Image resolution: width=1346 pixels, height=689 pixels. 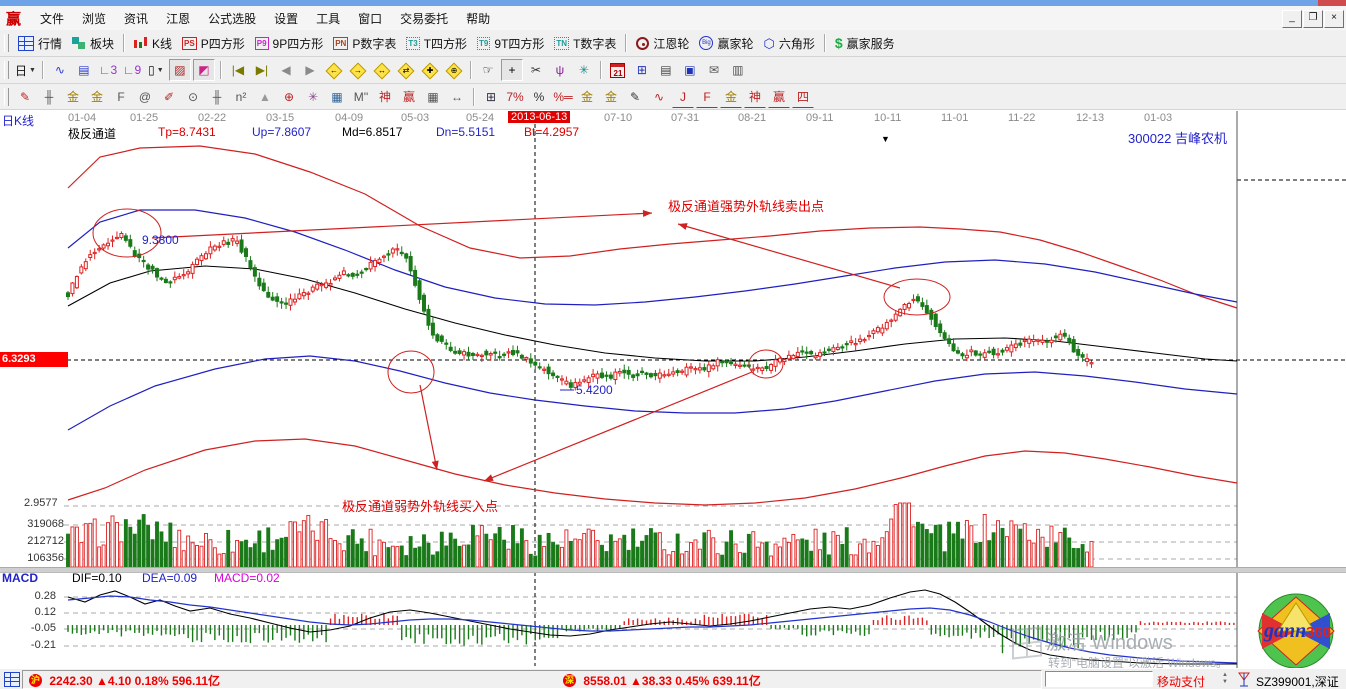 What do you see at coordinates (457, 97) in the screenshot?
I see `span-measure-button: ↔` at bounding box center [457, 97].